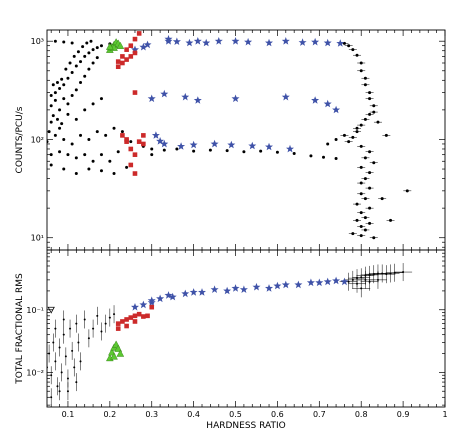 This screenshot has height=439, width=463. I want to click on bottom-xtick-label: 0.2, so click(109, 414).